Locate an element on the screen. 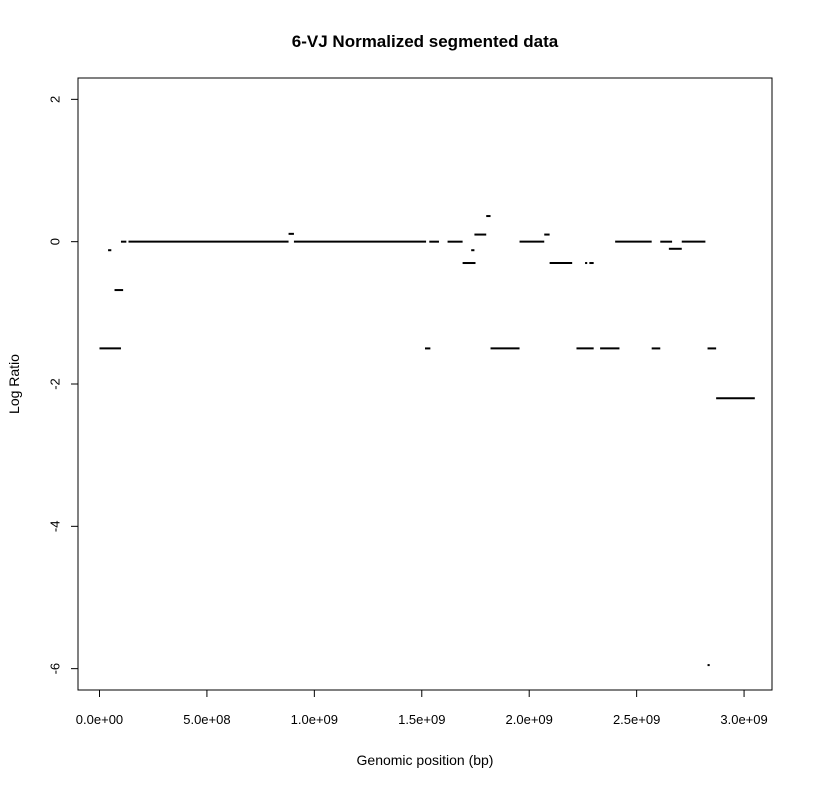 Image resolution: width=813 pixels, height=789 pixels. y-tick-label: 2 is located at coordinates (55, 99).